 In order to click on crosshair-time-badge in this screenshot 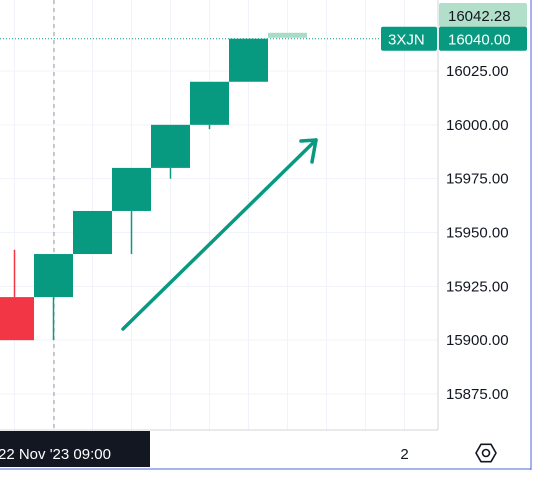, I will do `click(75, 449)`.